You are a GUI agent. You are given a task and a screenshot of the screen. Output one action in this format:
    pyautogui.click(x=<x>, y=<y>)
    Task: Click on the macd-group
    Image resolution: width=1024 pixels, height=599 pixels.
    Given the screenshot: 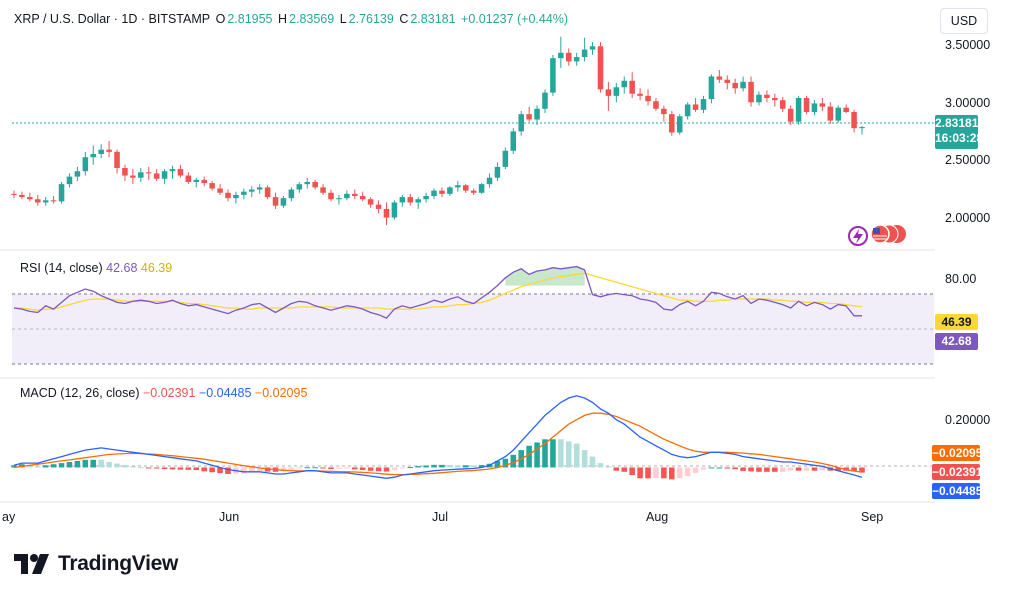 What is the action you would take?
    pyautogui.click(x=438, y=437)
    